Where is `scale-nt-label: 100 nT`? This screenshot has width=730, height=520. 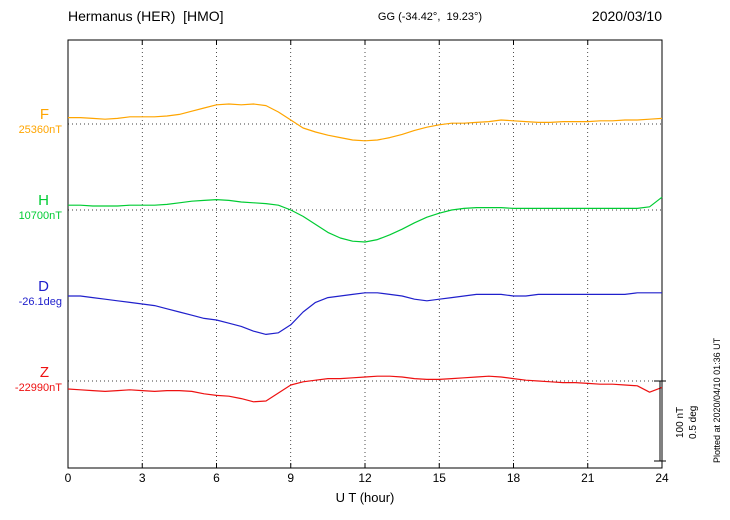 scale-nt-label: 100 nT is located at coordinates (680, 422).